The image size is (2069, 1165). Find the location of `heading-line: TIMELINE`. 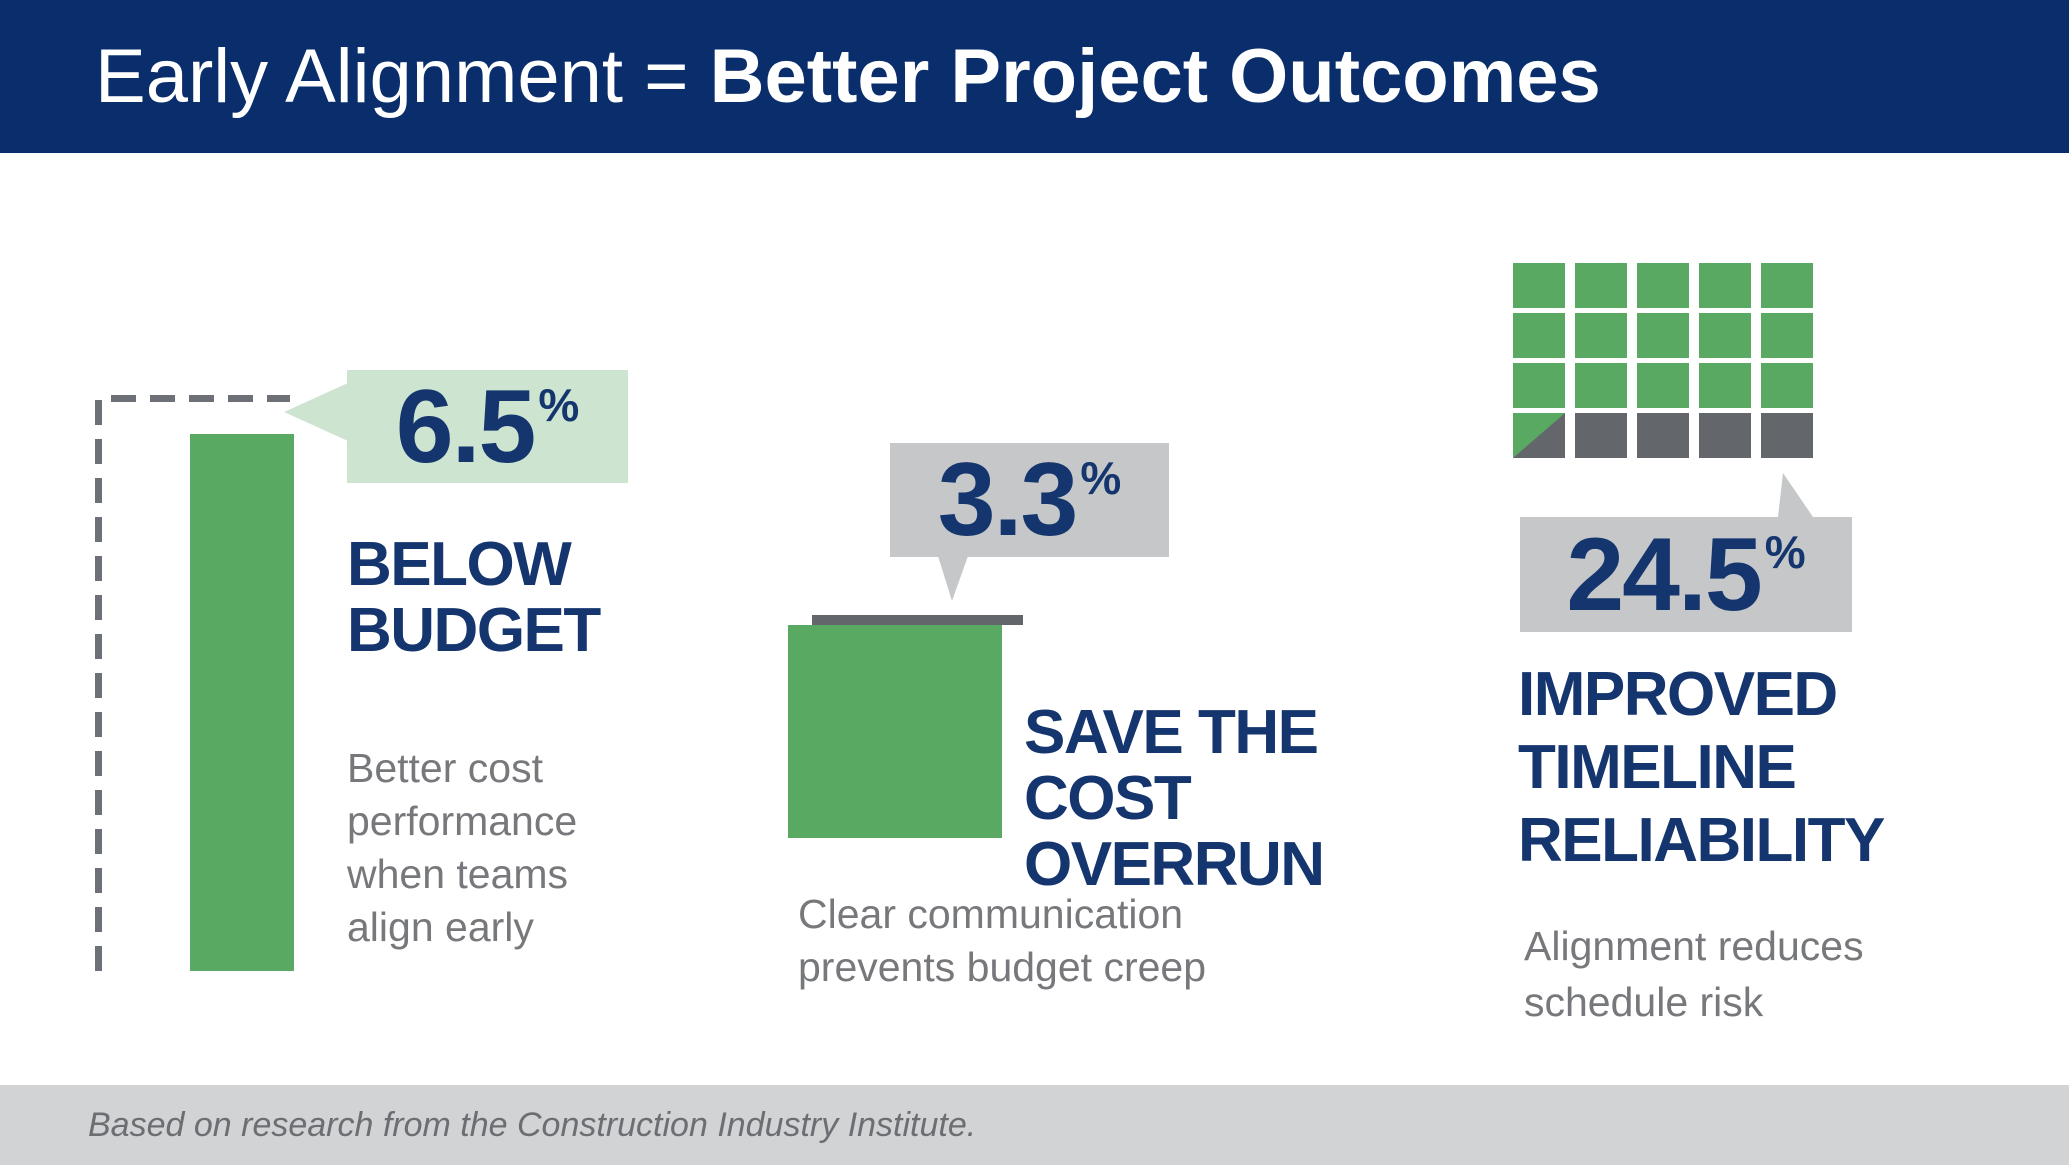

heading-line: TIMELINE is located at coordinates (1657, 767).